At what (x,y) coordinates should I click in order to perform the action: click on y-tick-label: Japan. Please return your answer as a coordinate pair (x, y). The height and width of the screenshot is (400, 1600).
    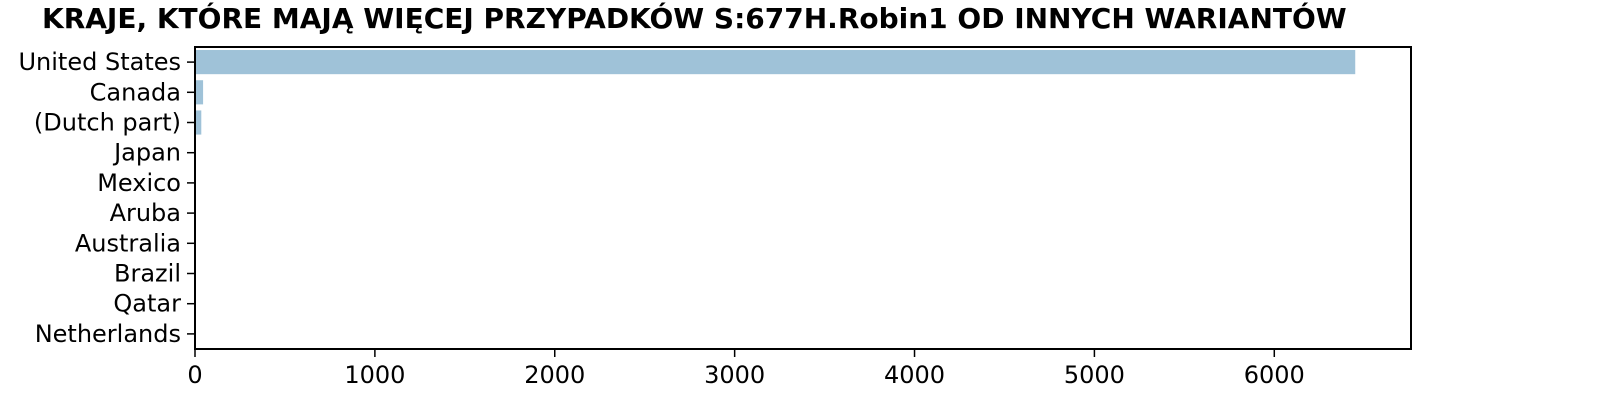
    Looking at the image, I should click on (146, 153).